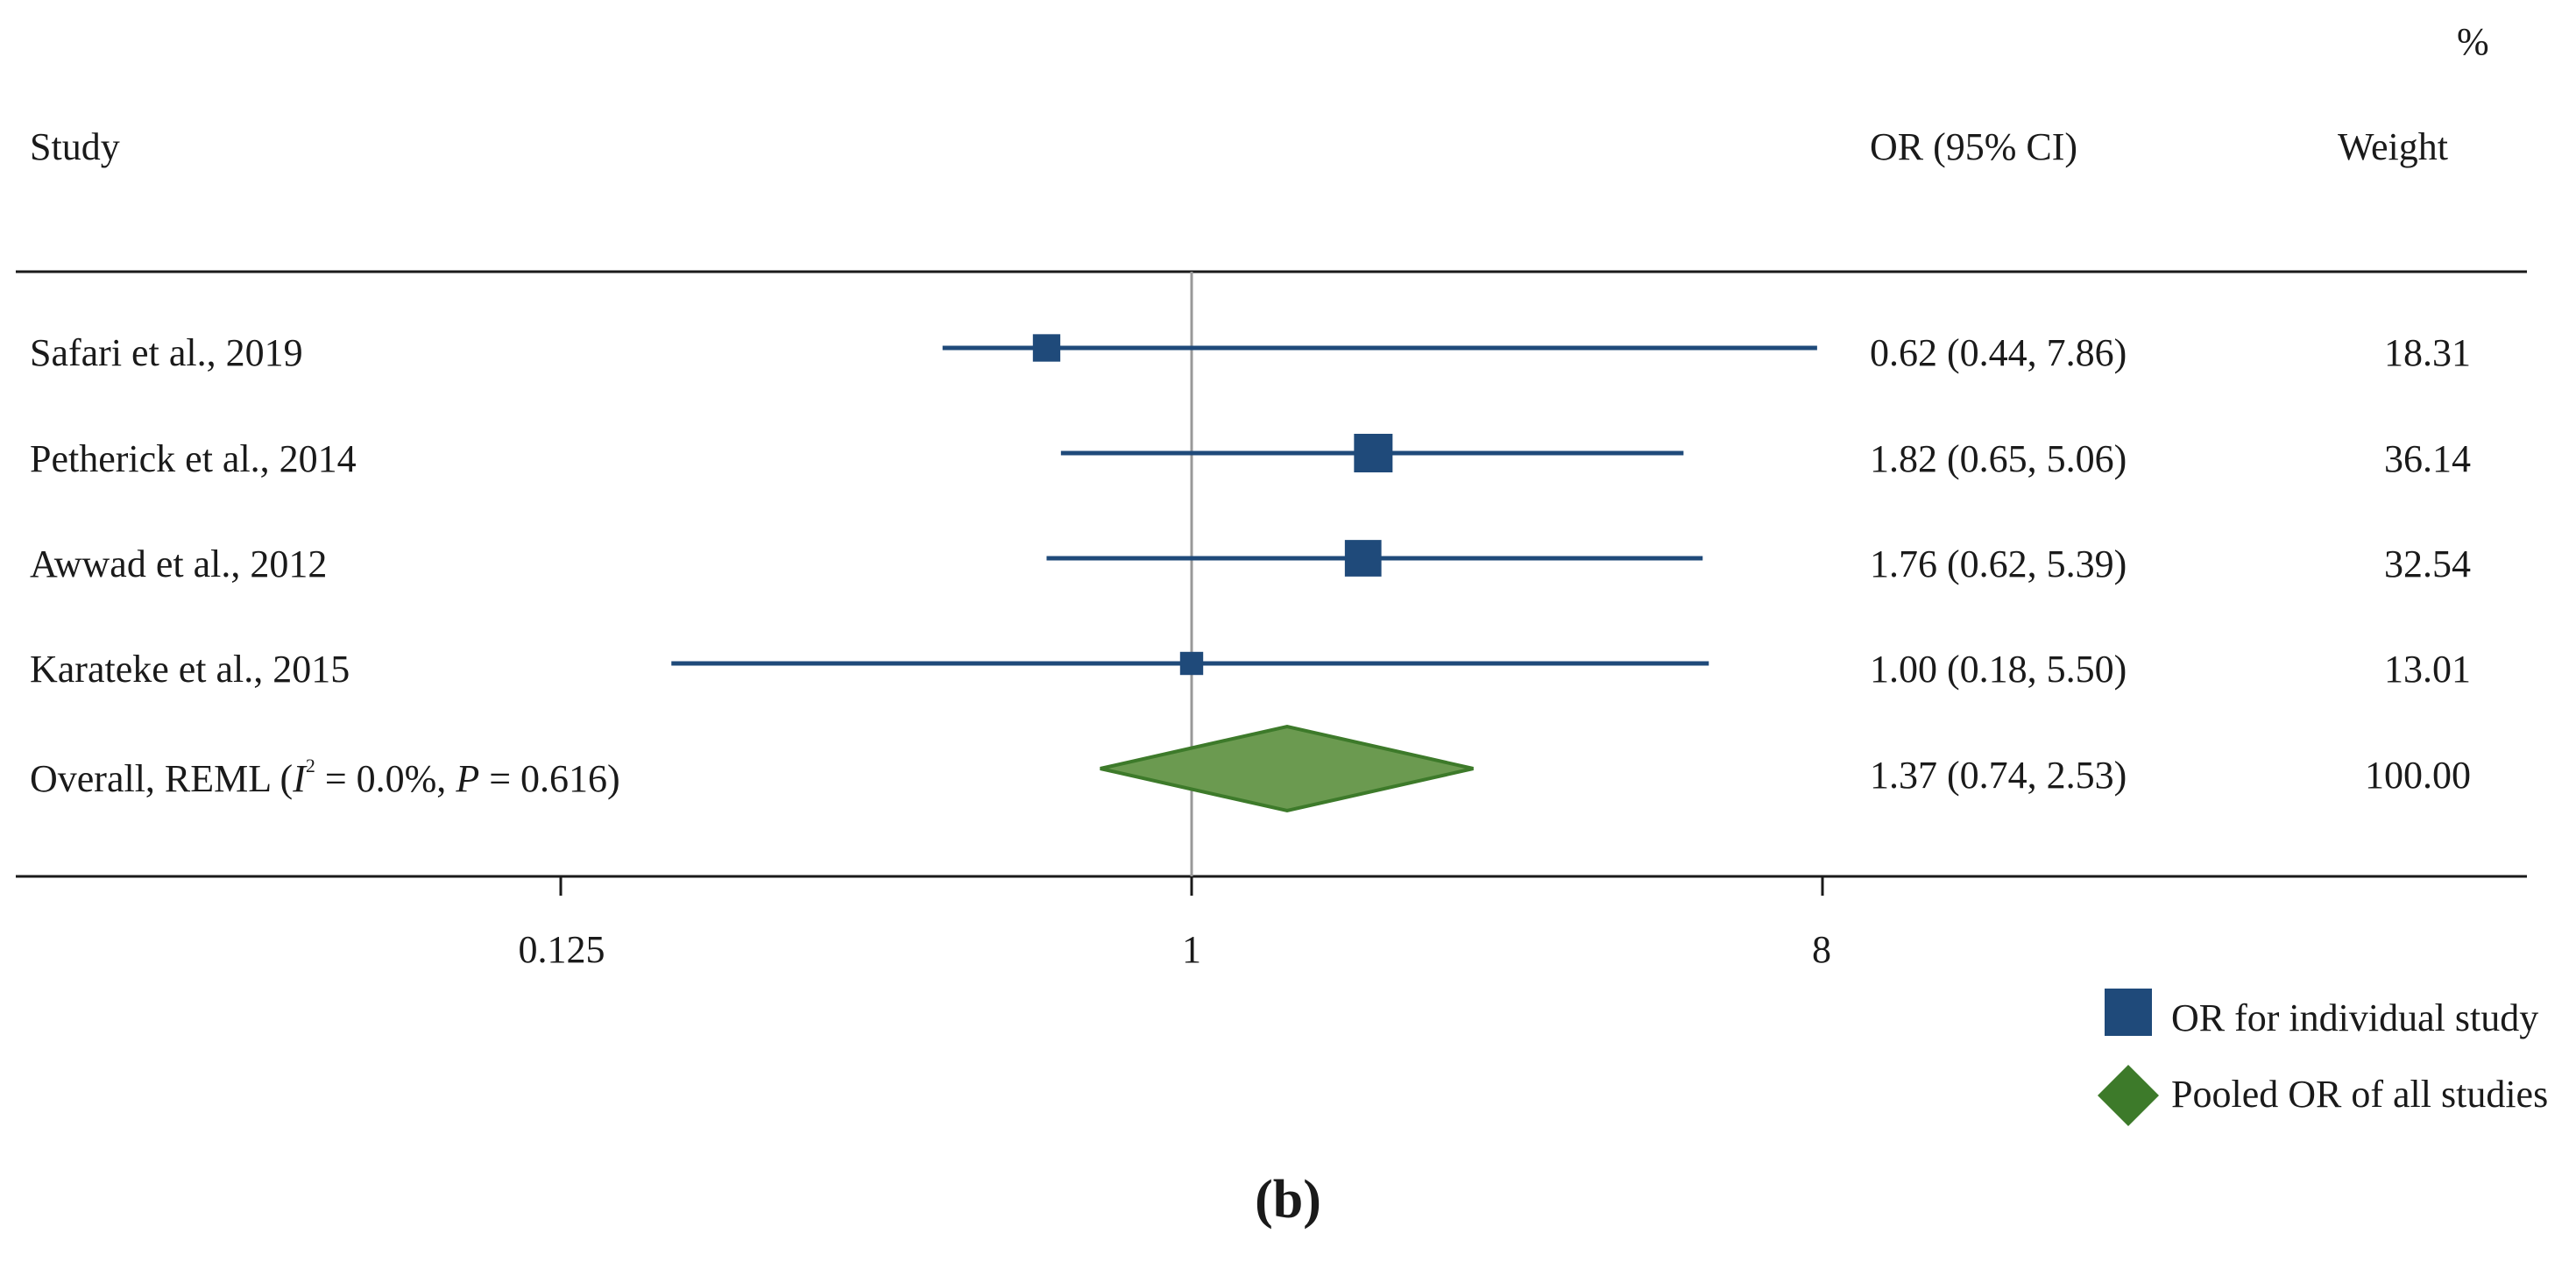 This screenshot has height=1269, width=2576. I want to click on ci-text-overall: 1.37 (0.74, 2.53), so click(1998, 775).